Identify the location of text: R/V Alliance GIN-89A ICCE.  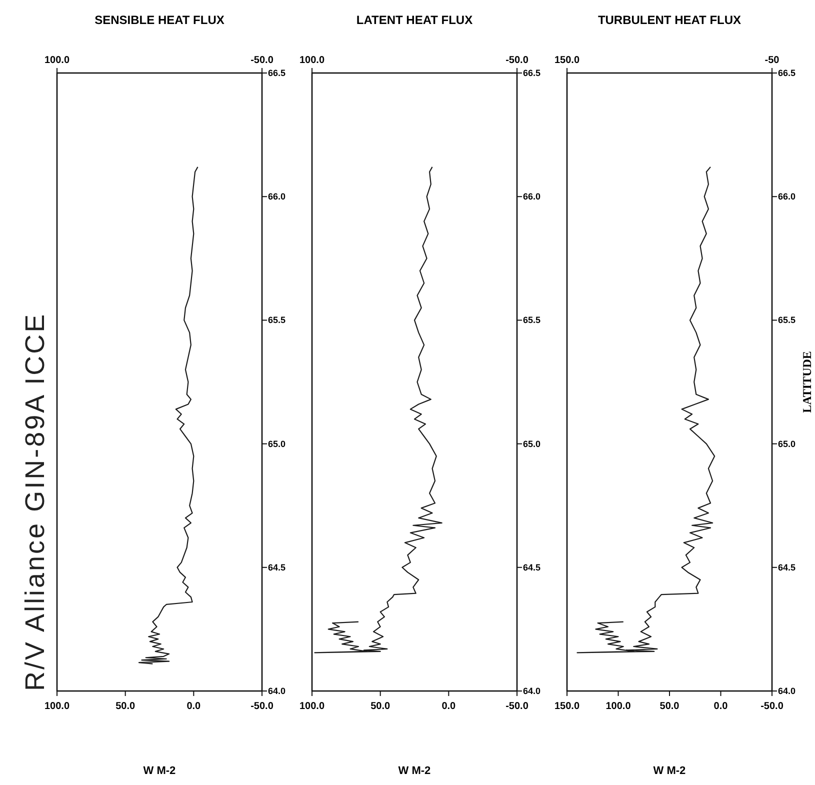
(35, 501).